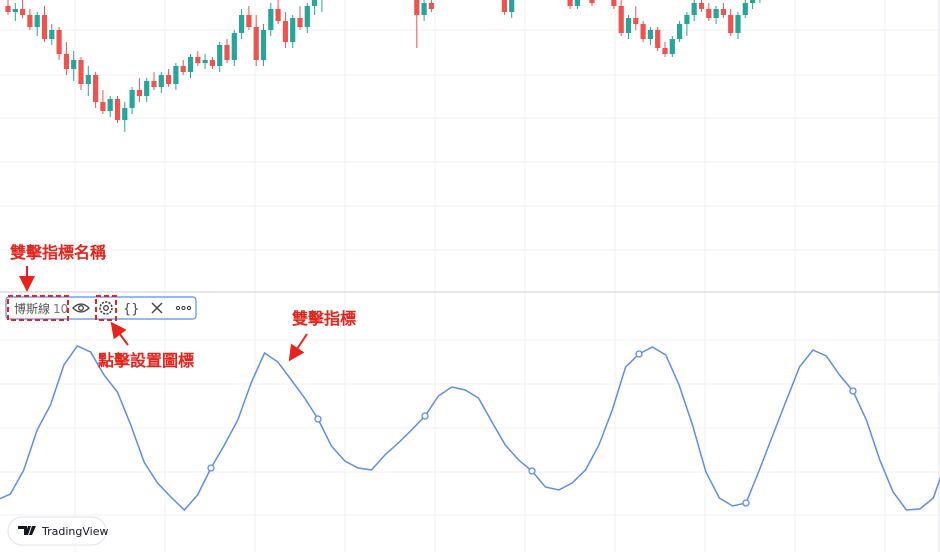 The height and width of the screenshot is (552, 940). I want to click on annotation-arrow, so click(119, 333).